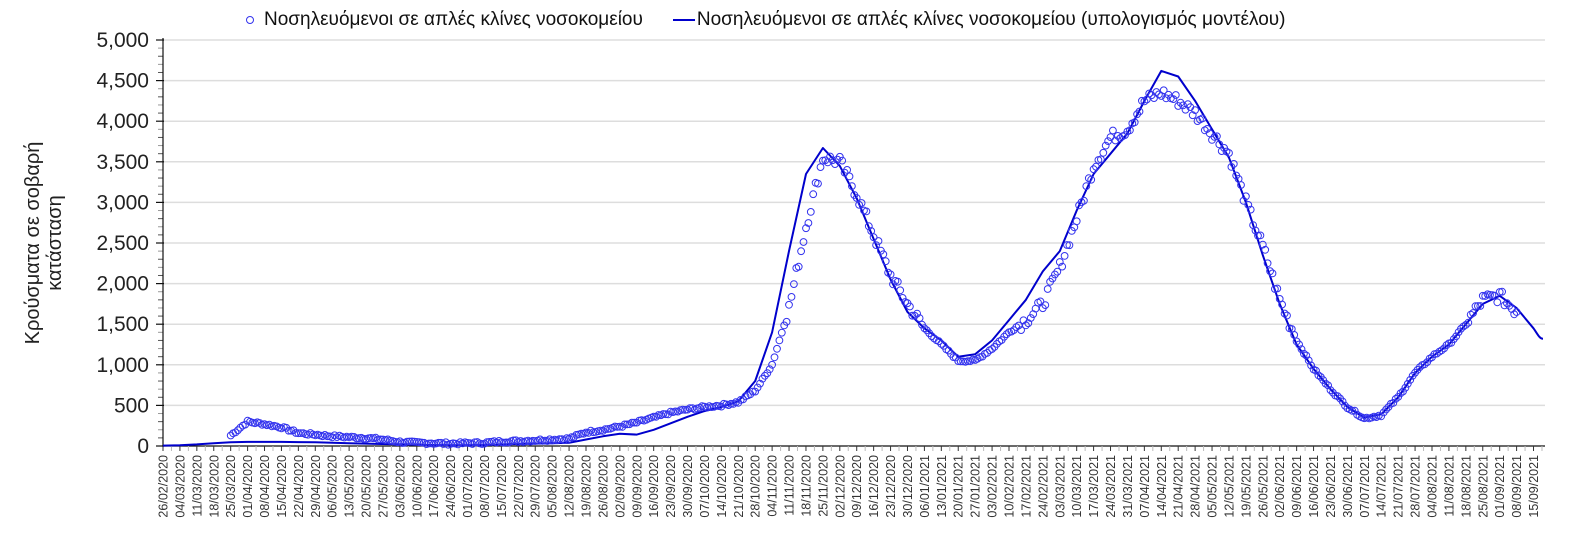 This screenshot has width=1595, height=541. What do you see at coordinates (164, 486) in the screenshot?
I see `x-tick-label: 26/02/2020` at bounding box center [164, 486].